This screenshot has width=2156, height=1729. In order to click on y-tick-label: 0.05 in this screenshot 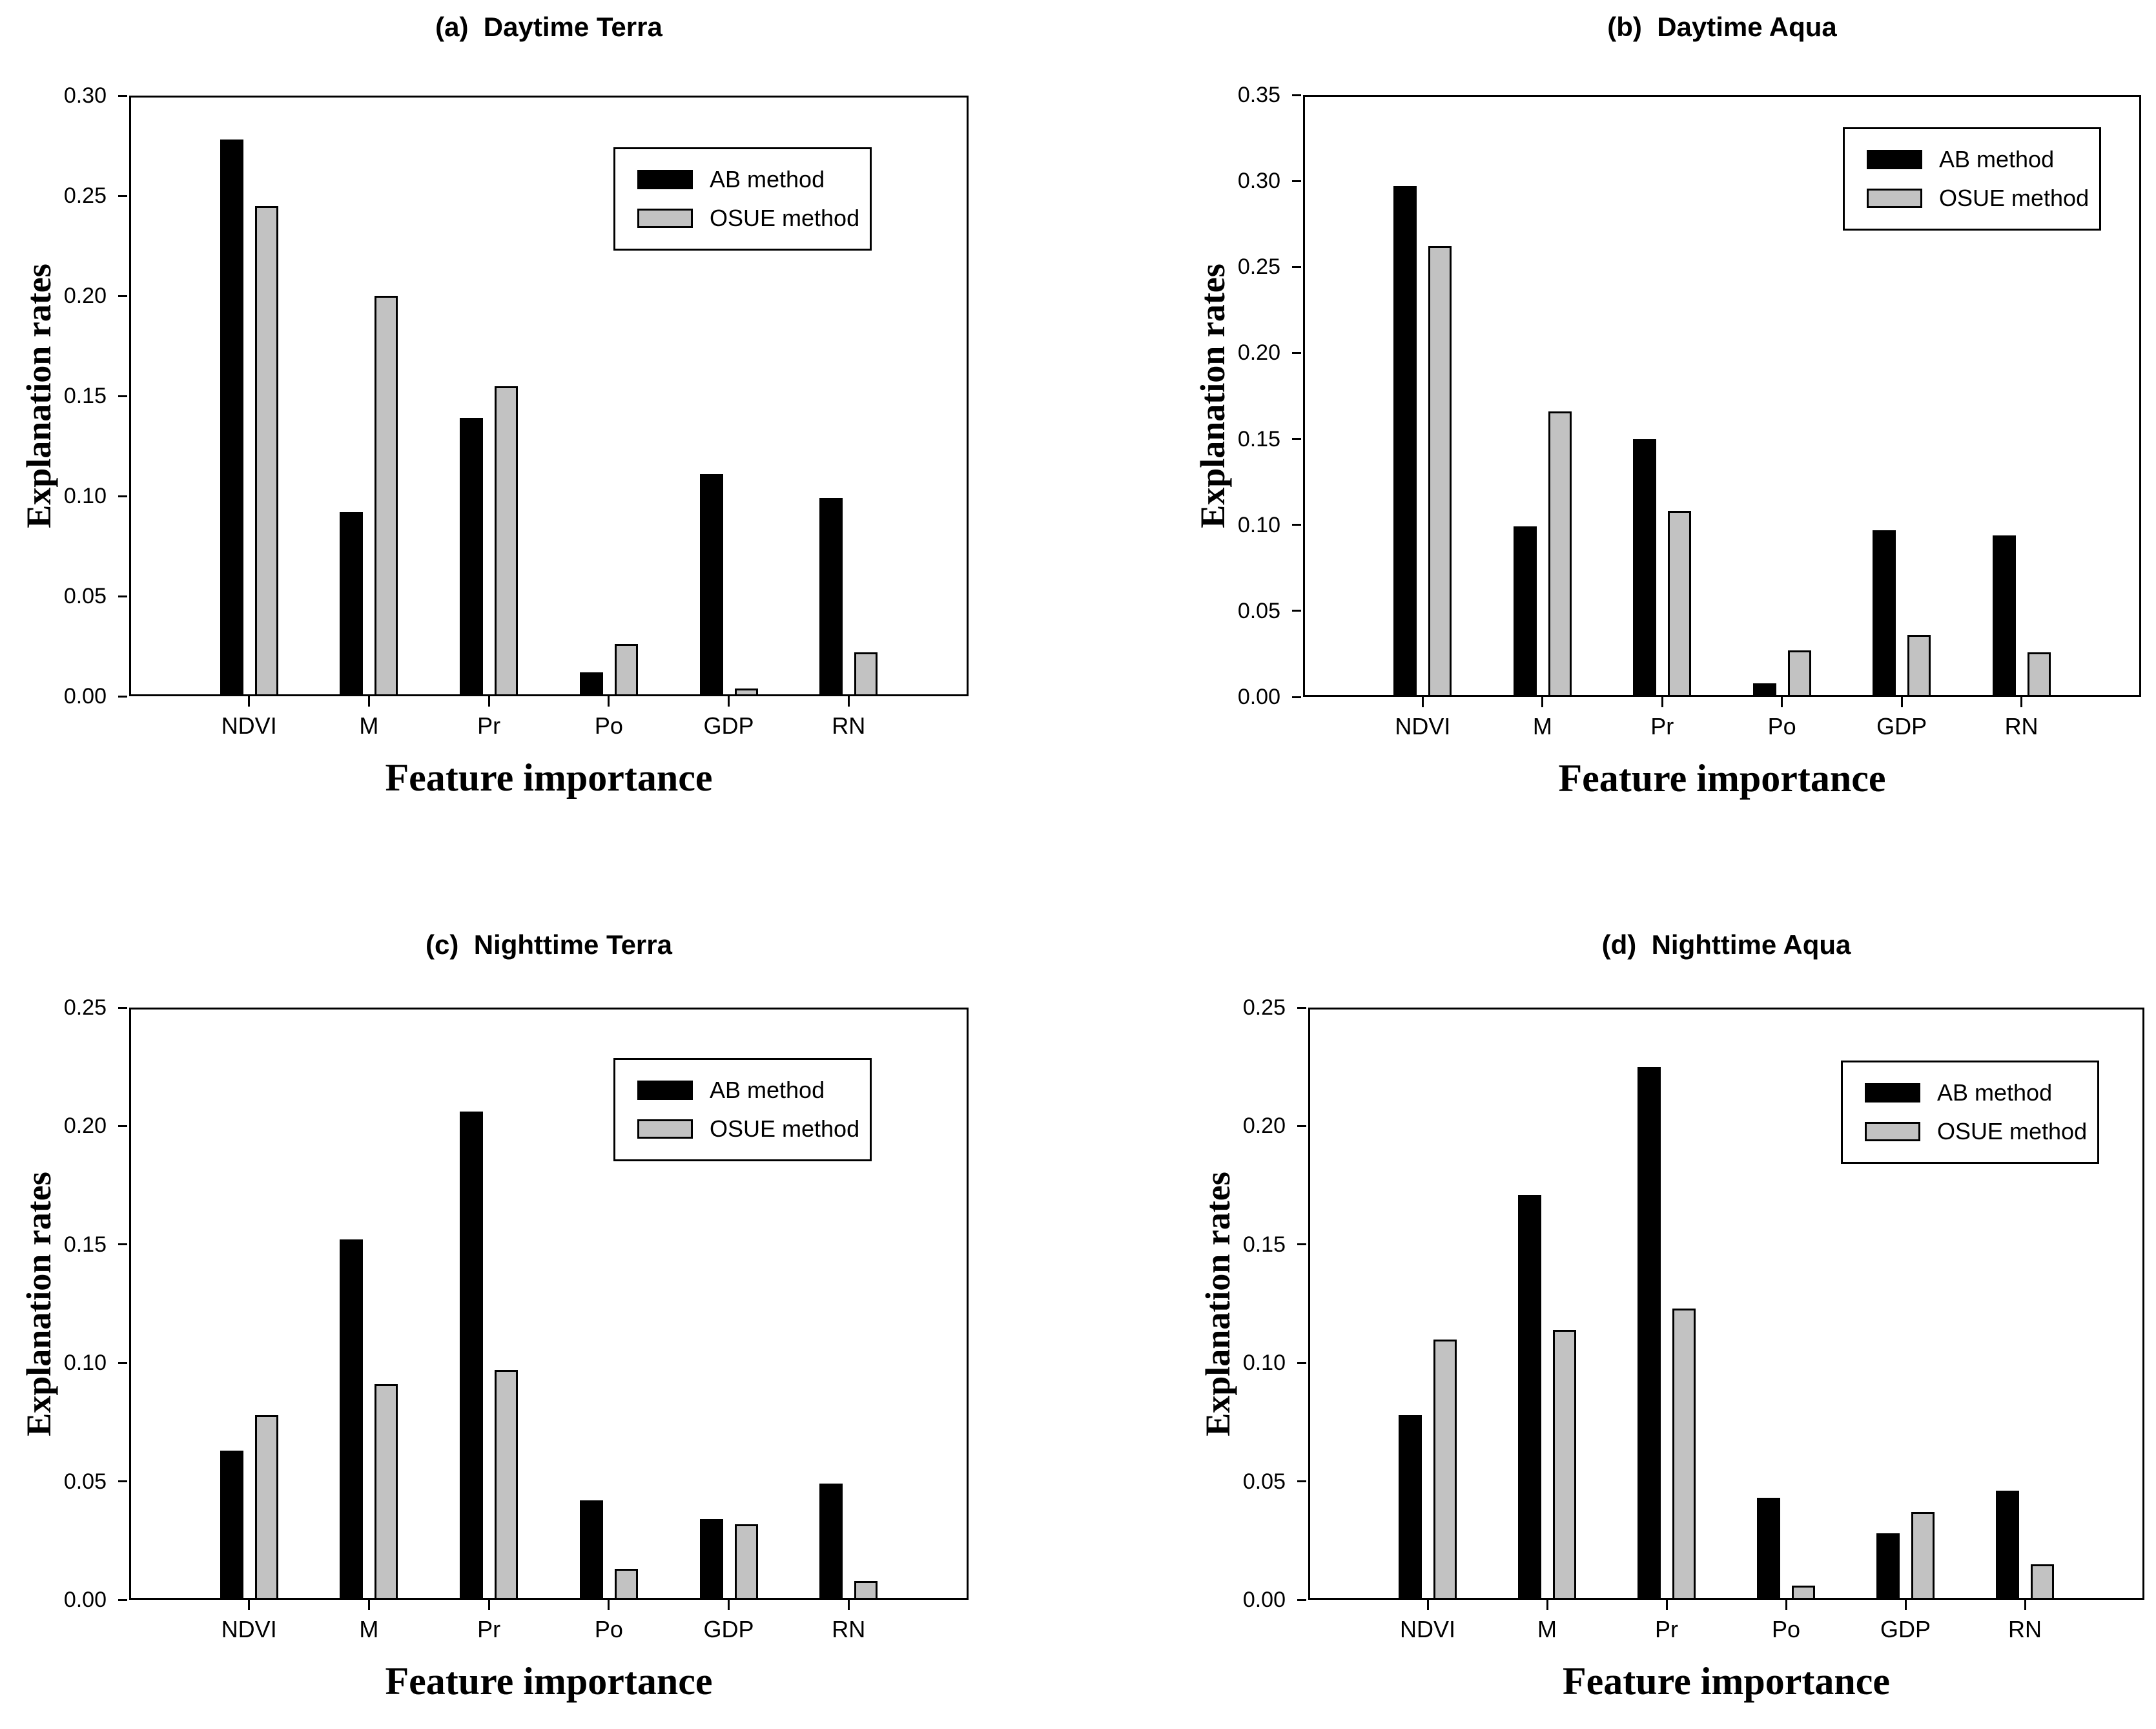, I will do `click(85, 1482)`.